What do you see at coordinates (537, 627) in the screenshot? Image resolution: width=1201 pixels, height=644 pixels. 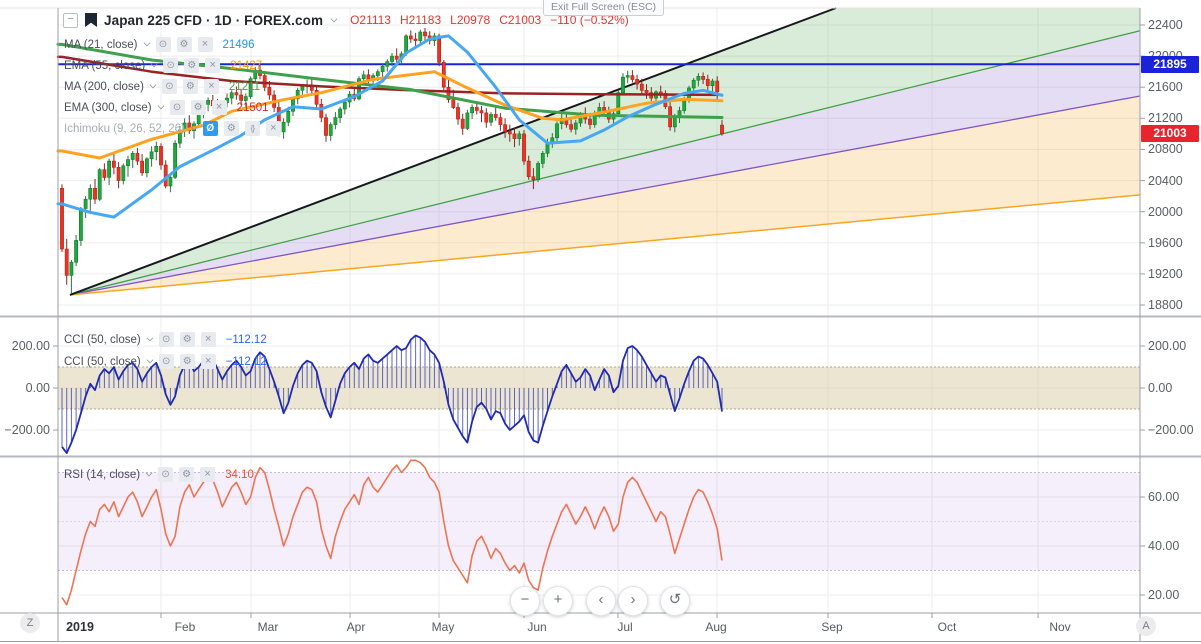 I see `time-axis-label-jun: Jun` at bounding box center [537, 627].